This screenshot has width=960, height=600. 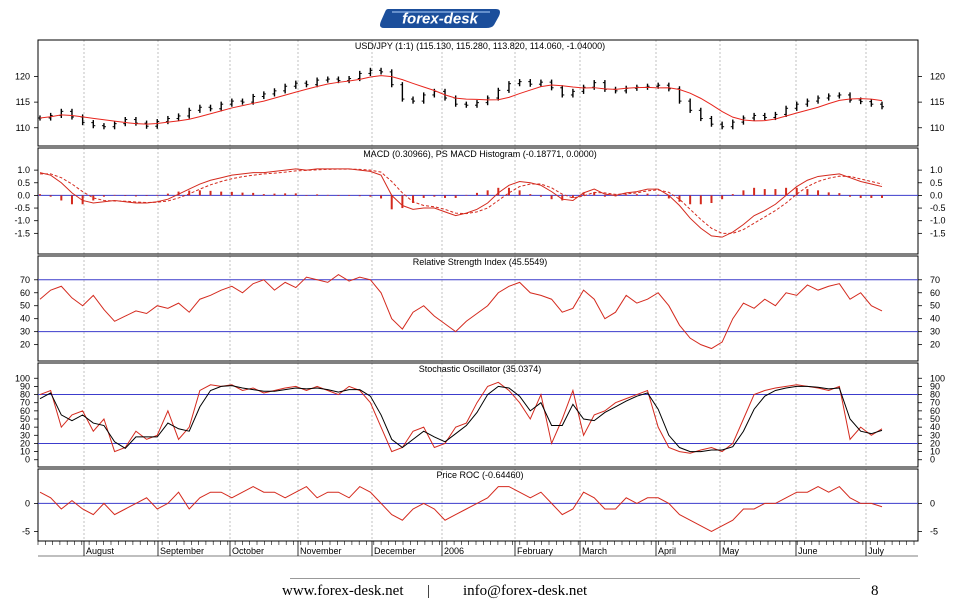 What do you see at coordinates (23, 102) in the screenshot?
I see `y-tick-label-left: 115` at bounding box center [23, 102].